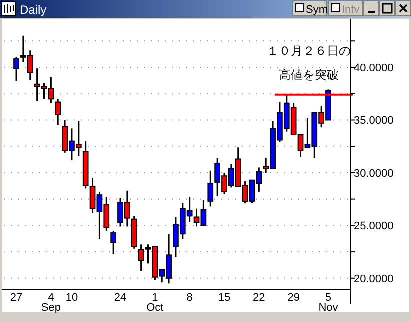  I want to click on x-tick-label: 8, so click(189, 298).